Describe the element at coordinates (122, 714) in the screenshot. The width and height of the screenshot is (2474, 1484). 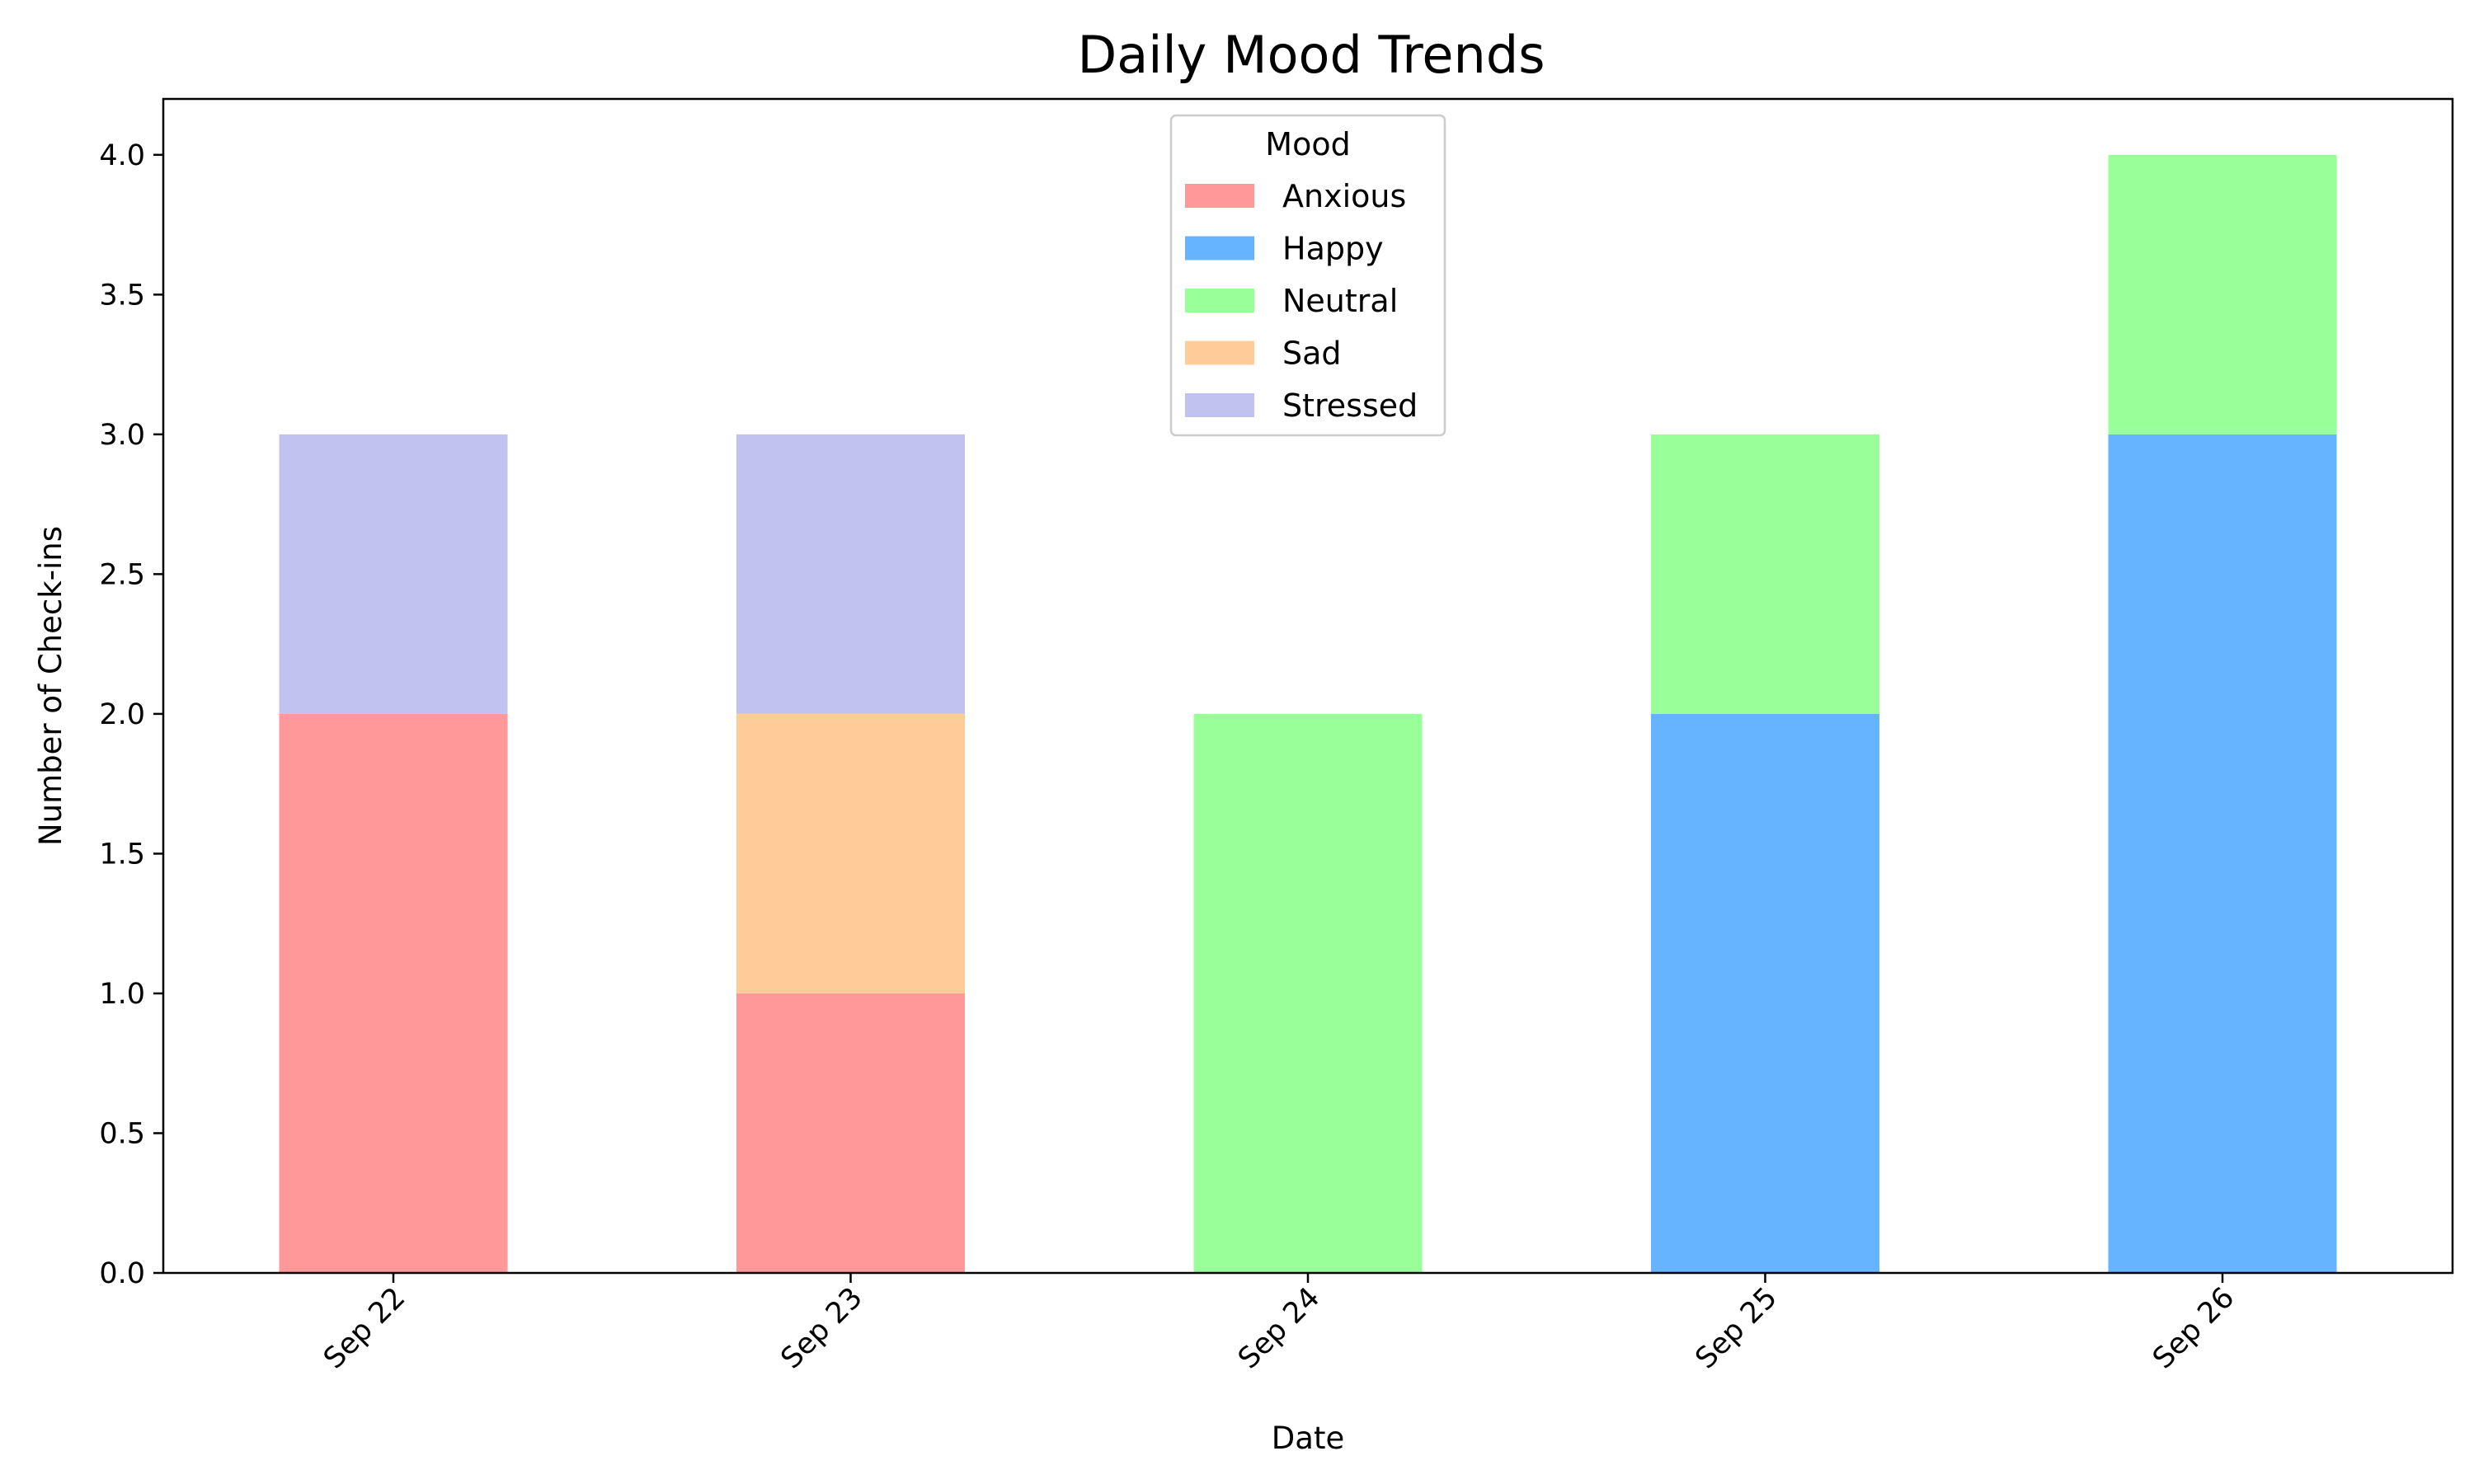
I see `y-tick-label: 2.0` at that location.